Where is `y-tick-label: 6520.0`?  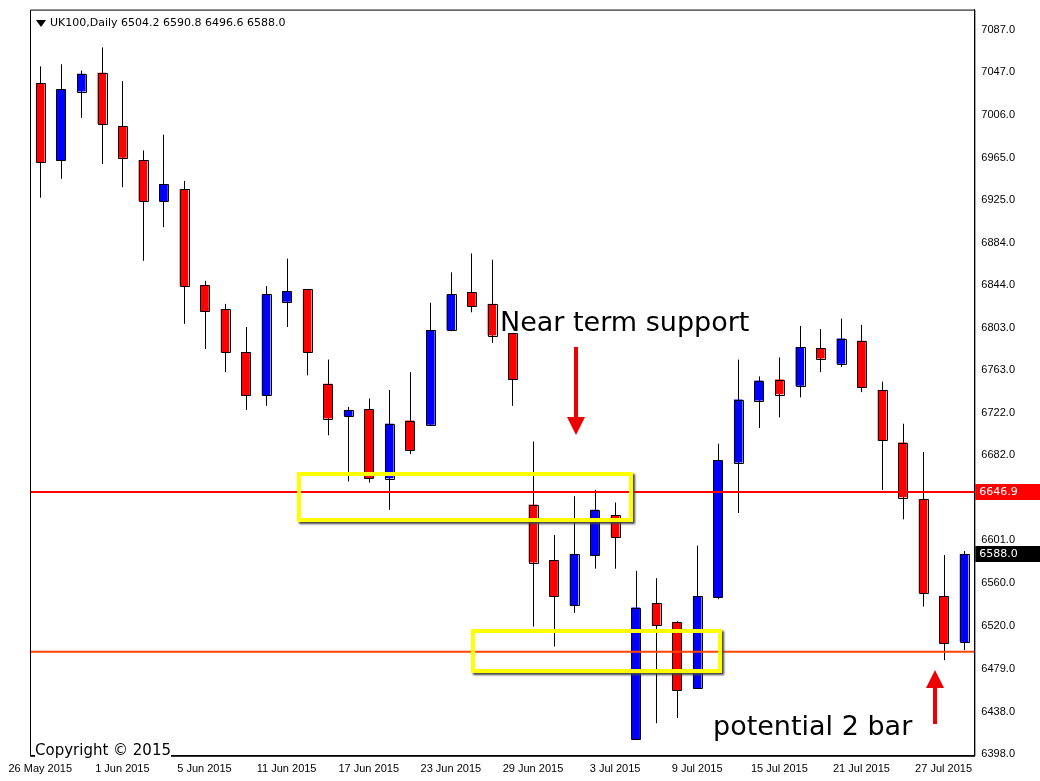 y-tick-label: 6520.0 is located at coordinates (998, 624).